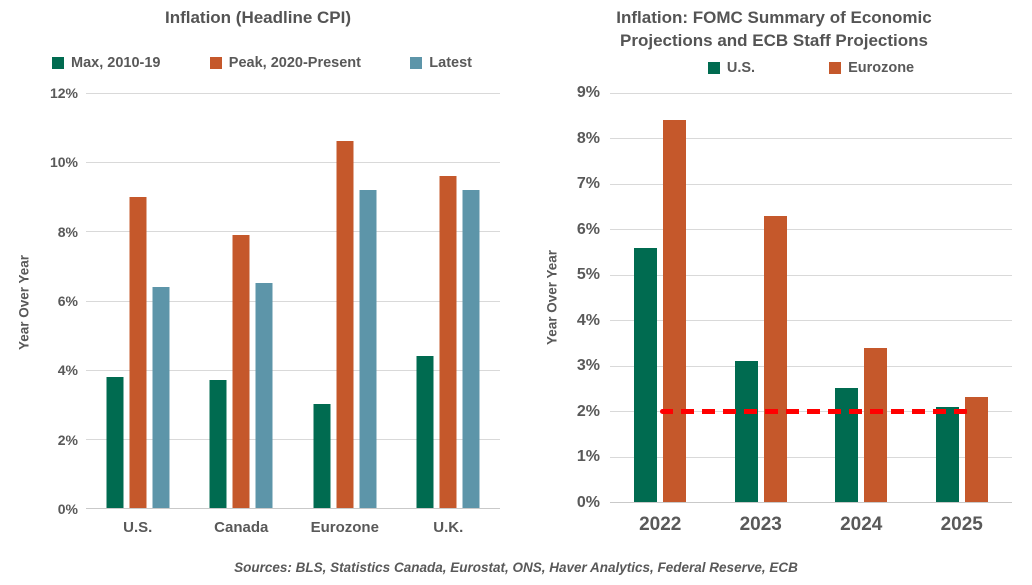 This screenshot has height=585, width=1032. I want to click on legend-item: Eurozone, so click(871, 68).